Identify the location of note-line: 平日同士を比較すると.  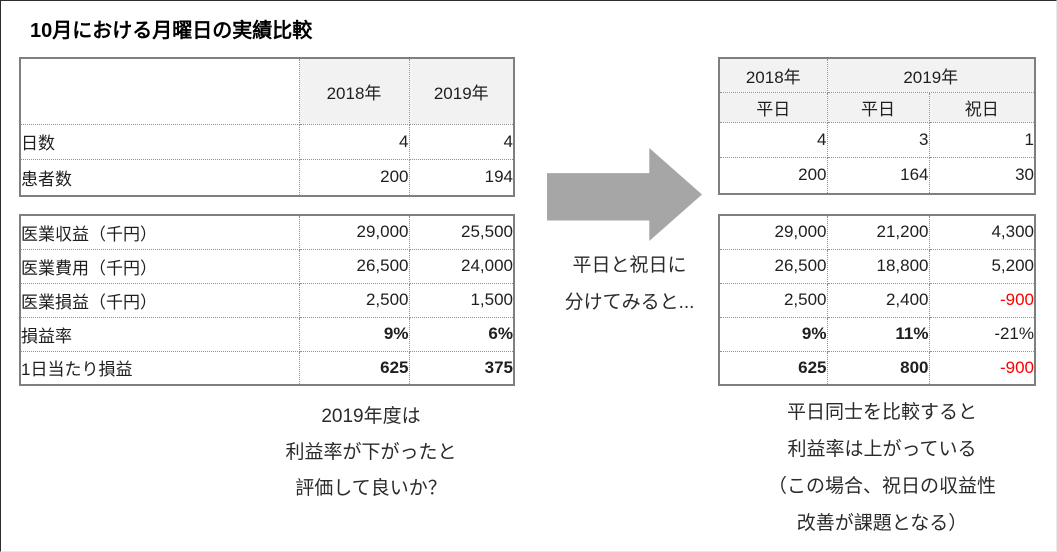
(881, 412).